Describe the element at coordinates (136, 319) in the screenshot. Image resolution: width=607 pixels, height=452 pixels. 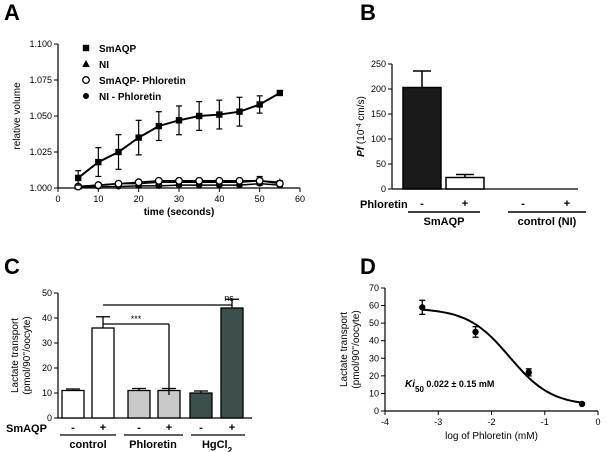
I see `sig-label: ***` at that location.